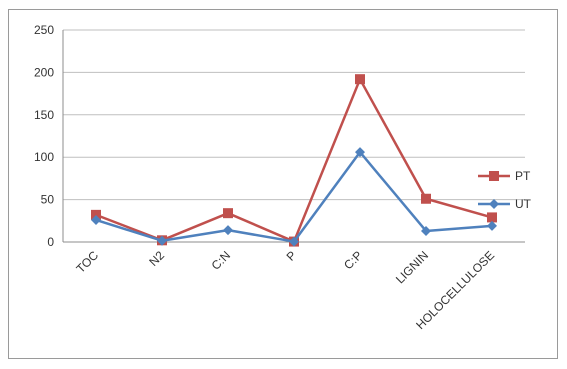  Describe the element at coordinates (505, 190) in the screenshot. I see `legend: PT UT` at that location.